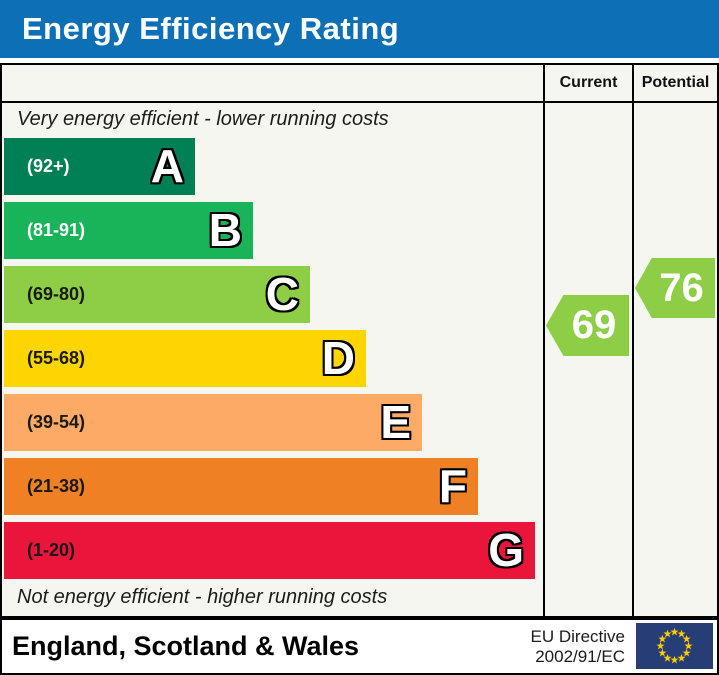  What do you see at coordinates (186, 646) in the screenshot?
I see `region-label: England, Scotland & Wales` at bounding box center [186, 646].